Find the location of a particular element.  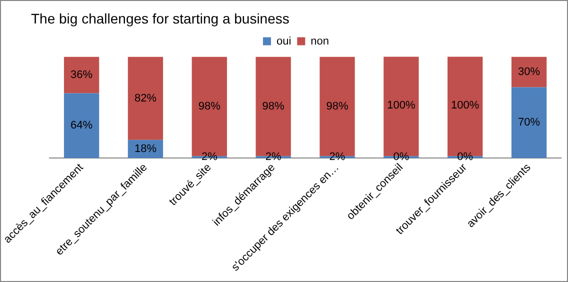

legend-label: oui is located at coordinates (284, 41).